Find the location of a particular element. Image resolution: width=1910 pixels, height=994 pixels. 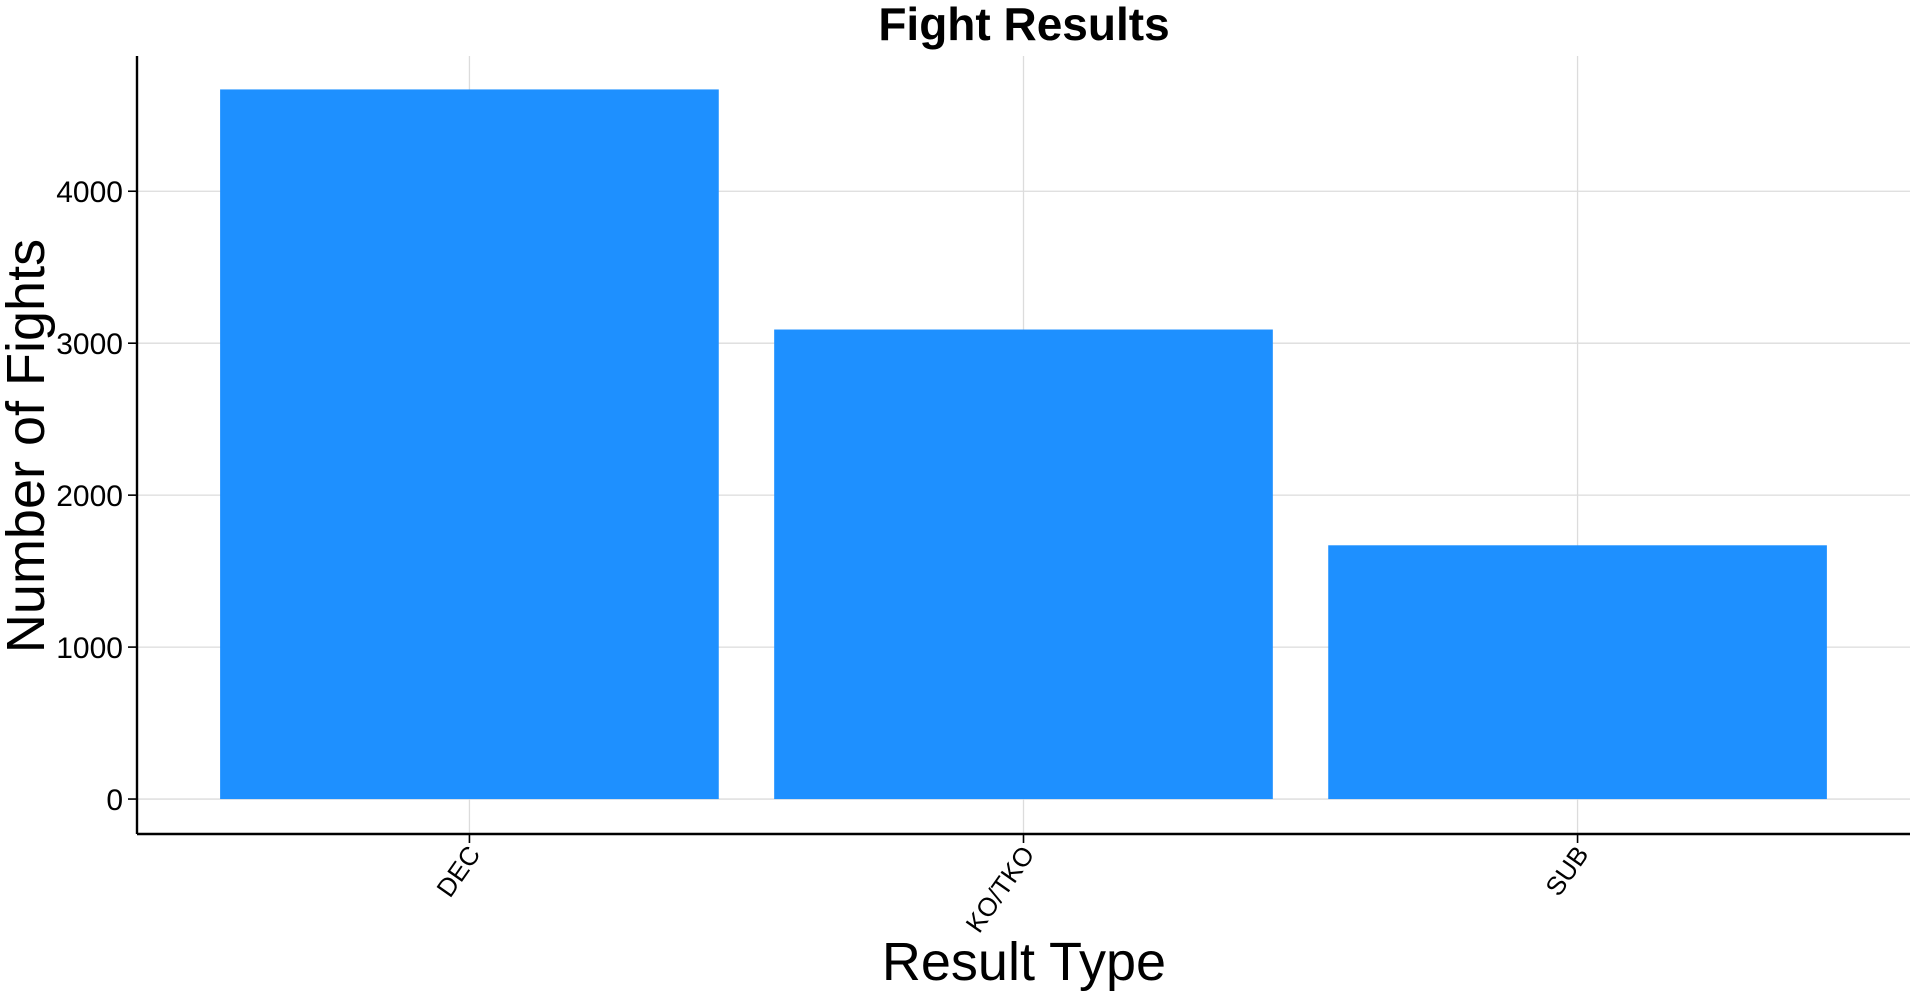

y-tick-label: 0 is located at coordinates (114, 800).